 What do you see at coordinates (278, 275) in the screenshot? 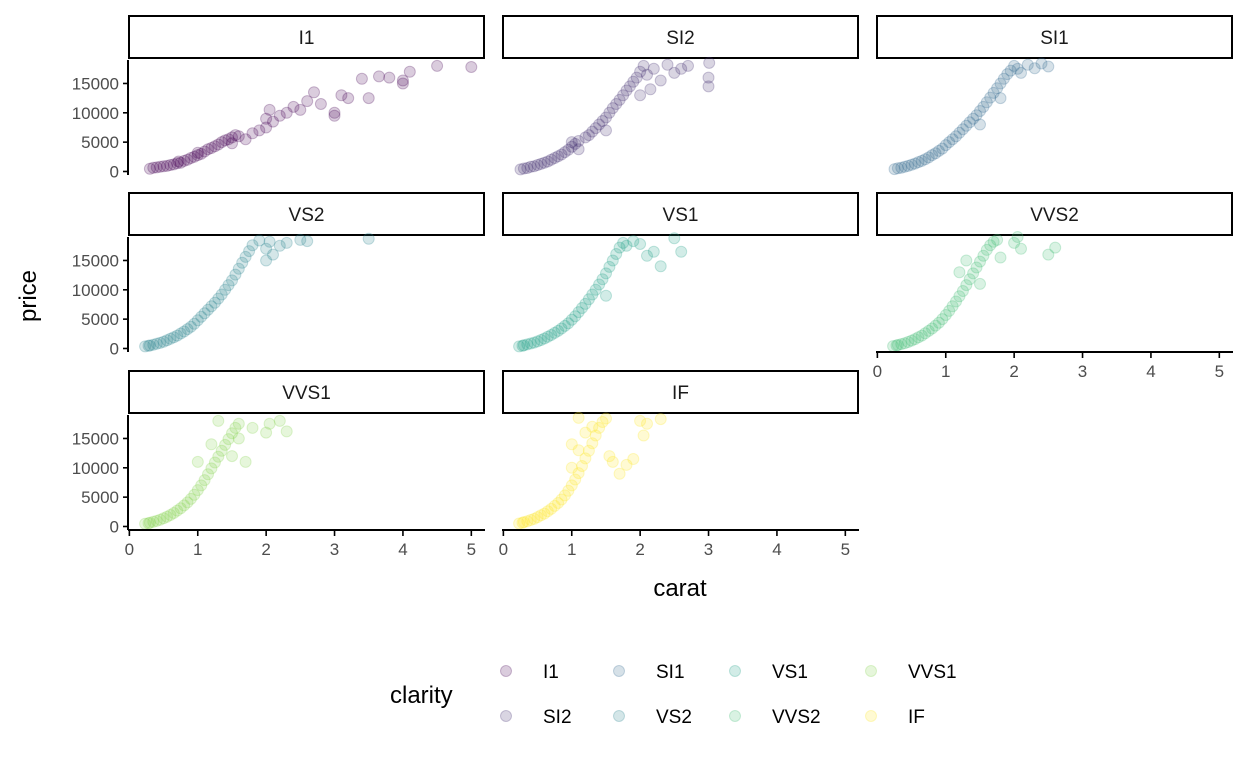
I see `facet-panel-vs2: VS2 0 5000 10000 15000` at bounding box center [278, 275].